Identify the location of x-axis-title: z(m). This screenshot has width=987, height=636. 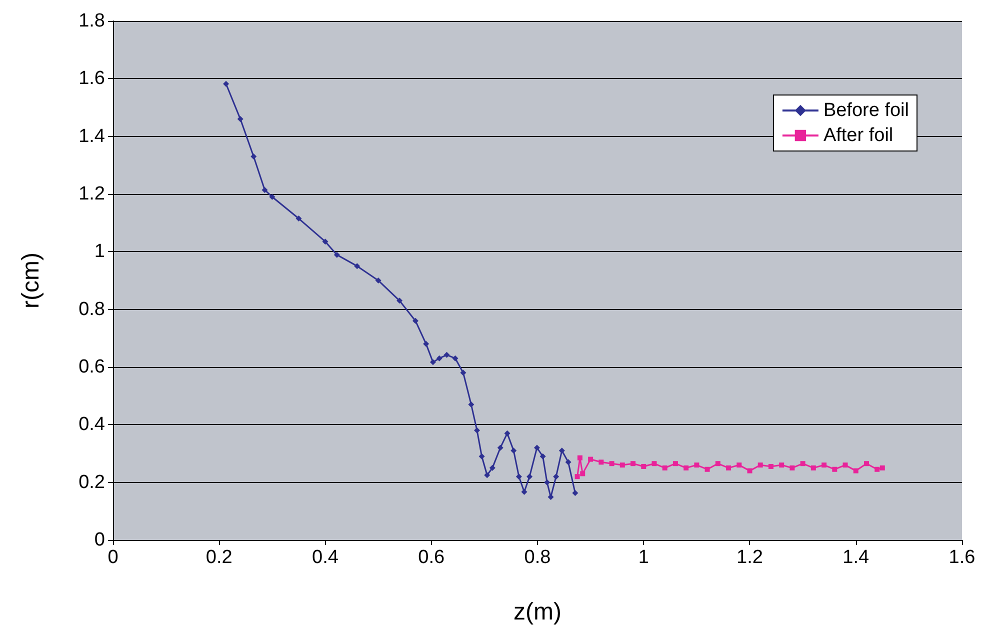
(538, 612).